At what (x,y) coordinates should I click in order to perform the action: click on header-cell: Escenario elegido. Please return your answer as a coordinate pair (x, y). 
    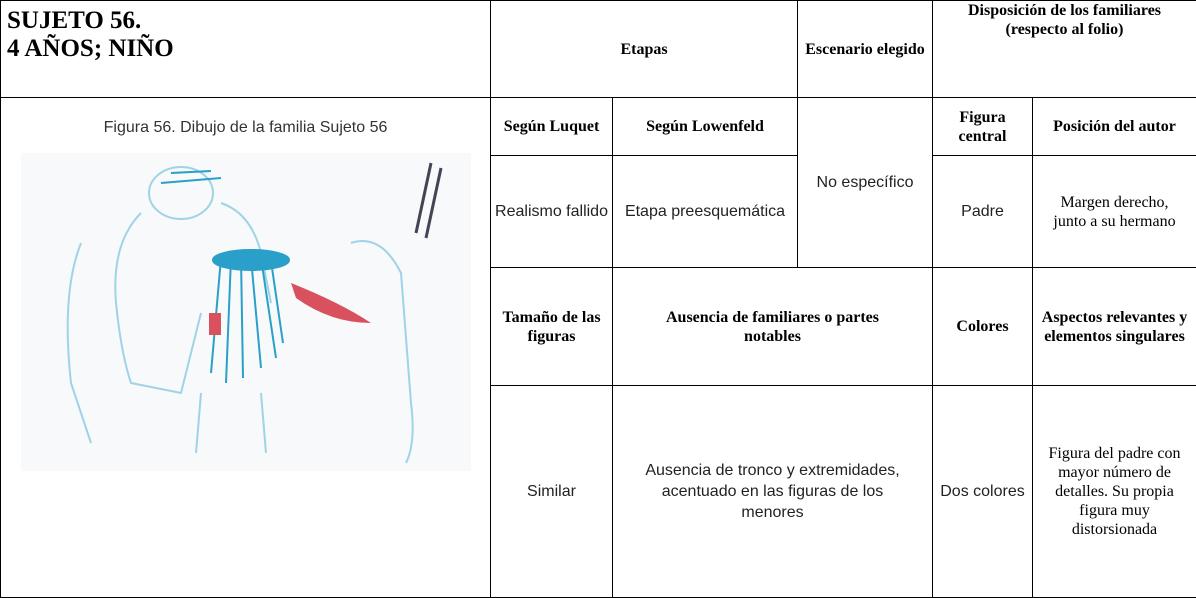
    Looking at the image, I should click on (865, 49).